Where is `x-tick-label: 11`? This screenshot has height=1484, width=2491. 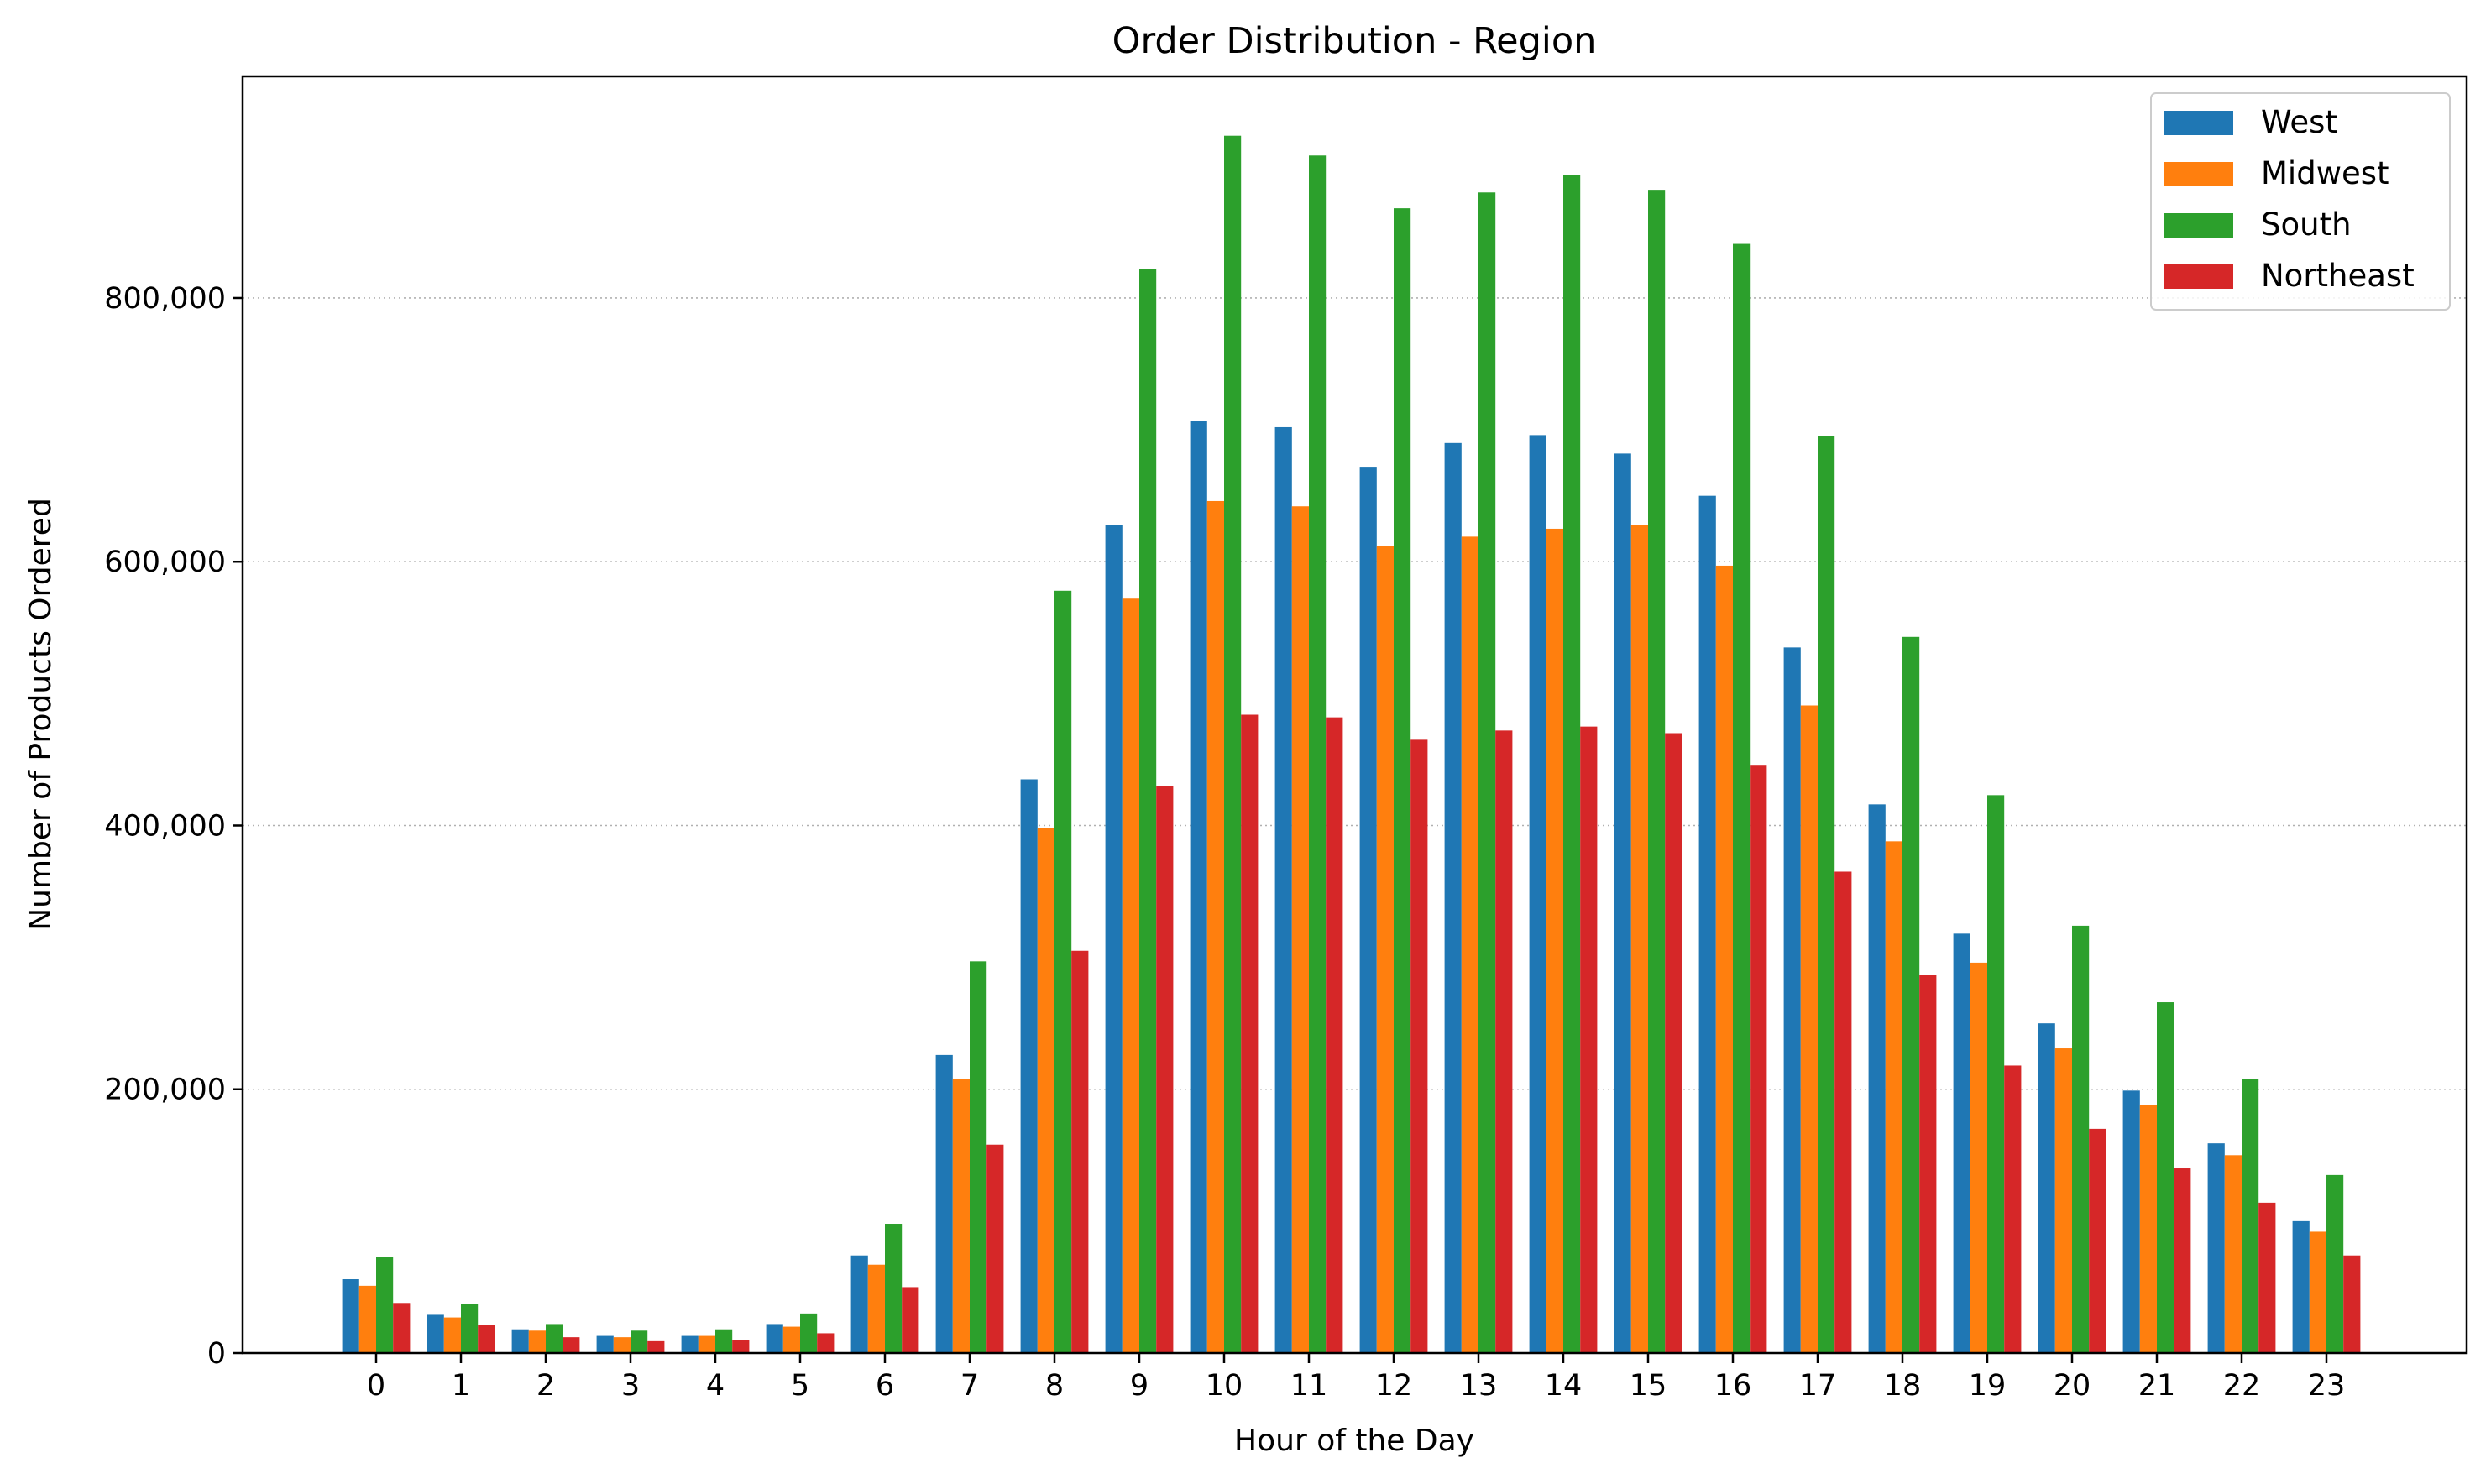 x-tick-label: 11 is located at coordinates (1309, 1386).